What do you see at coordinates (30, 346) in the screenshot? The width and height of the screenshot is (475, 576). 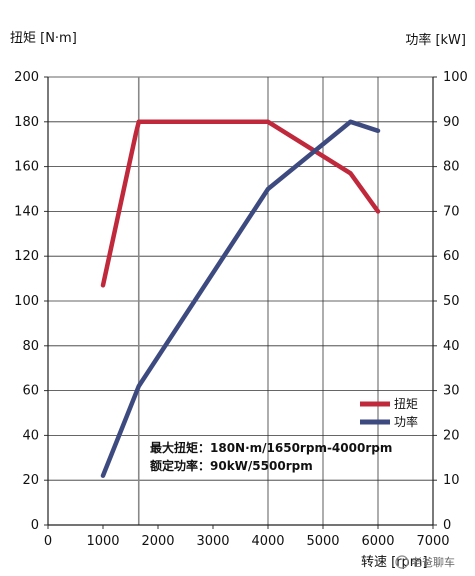 I see `y-left-tick-label: 80` at bounding box center [30, 346].